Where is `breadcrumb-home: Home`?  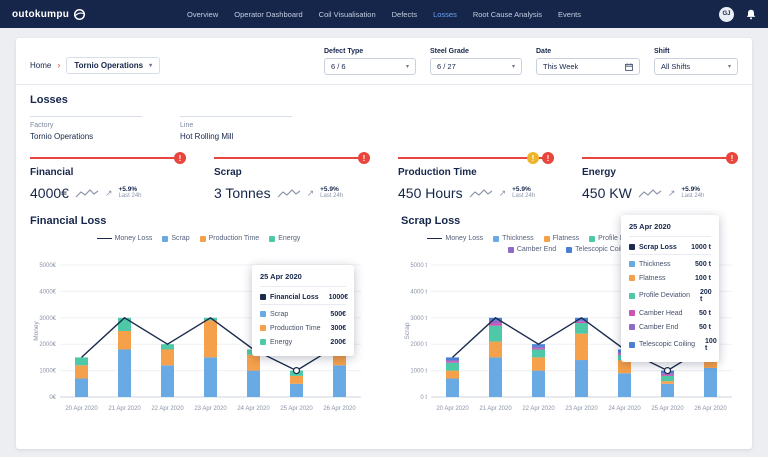 breadcrumb-home: Home is located at coordinates (41, 65).